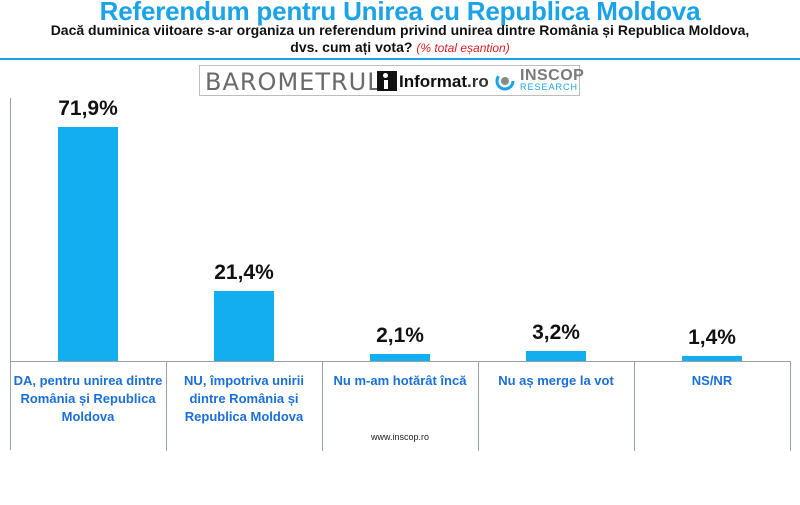 The width and height of the screenshot is (800, 505). I want to click on logo-banner: BAROMETRUL Informat.ro INSCOP RESEARCH, so click(391, 80).